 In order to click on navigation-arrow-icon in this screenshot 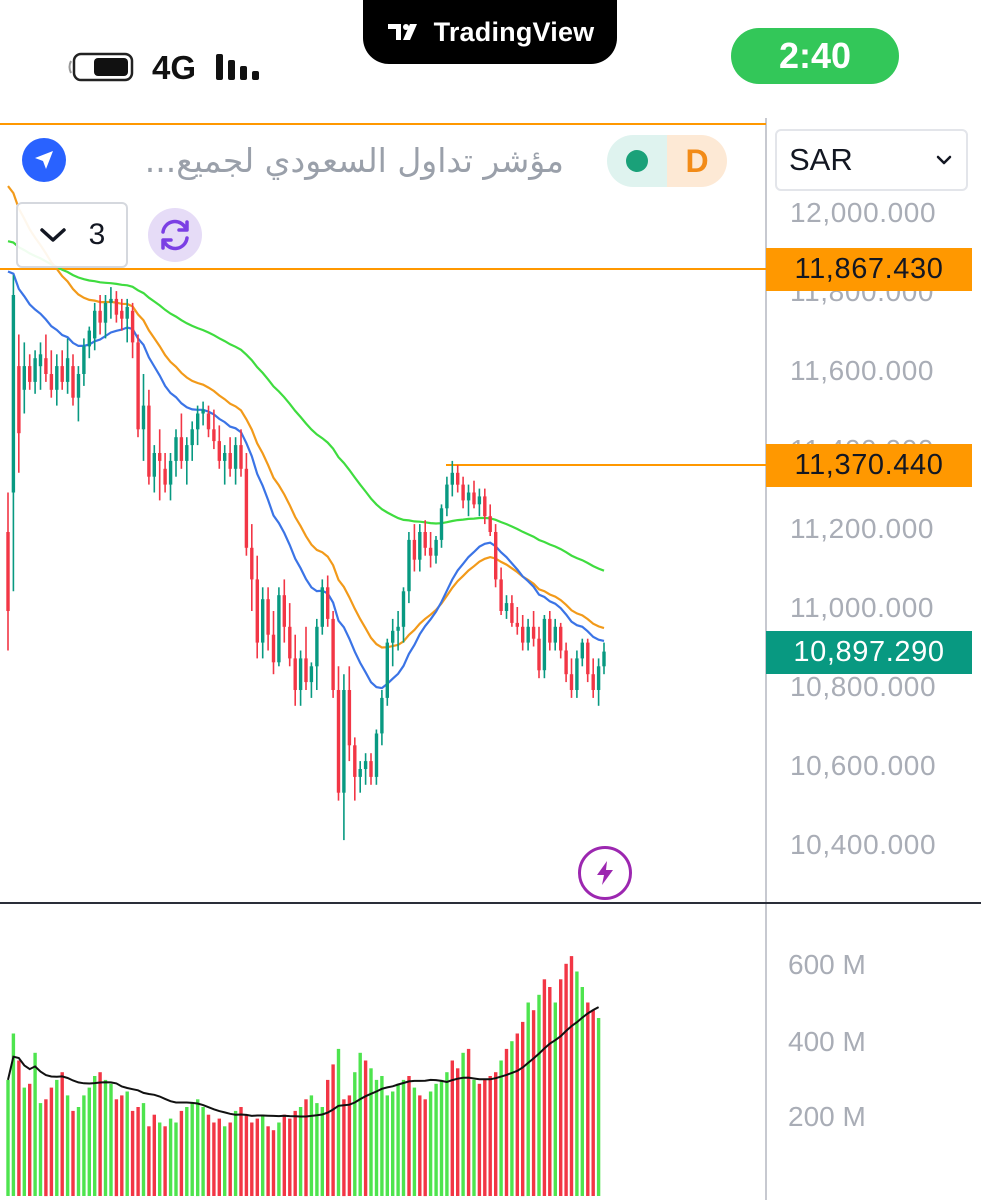, I will do `click(44, 160)`.